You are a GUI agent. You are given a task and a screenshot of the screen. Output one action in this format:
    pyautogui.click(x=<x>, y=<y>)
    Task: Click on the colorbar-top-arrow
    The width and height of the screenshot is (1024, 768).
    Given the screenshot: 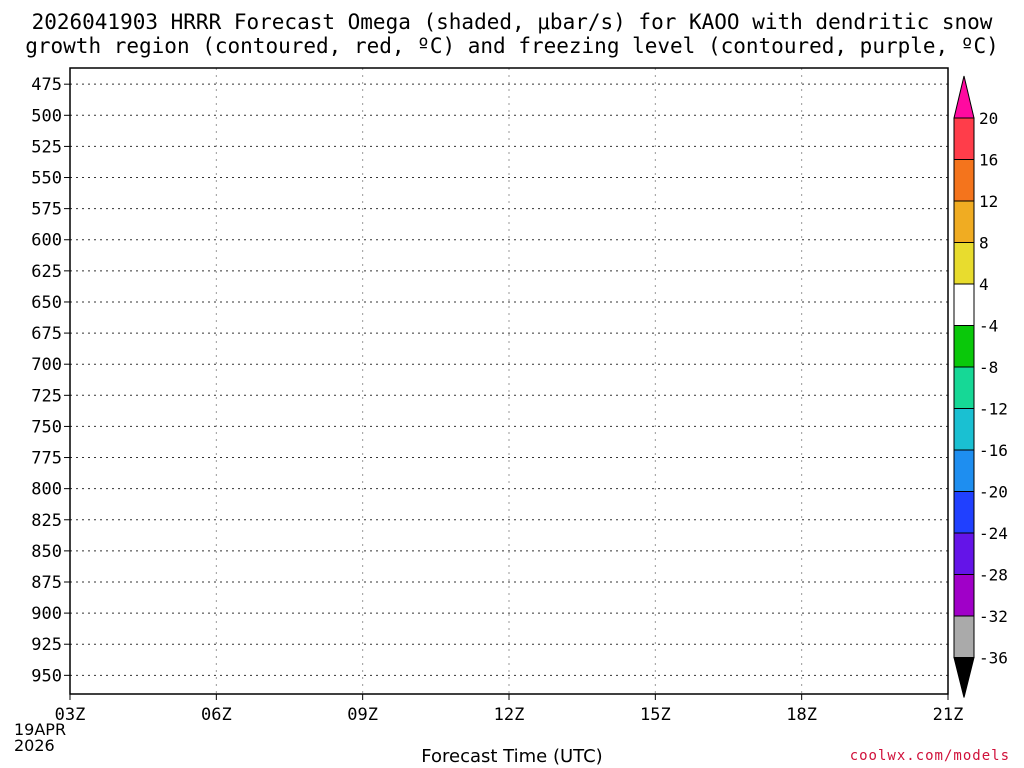 What is the action you would take?
    pyautogui.click(x=964, y=97)
    